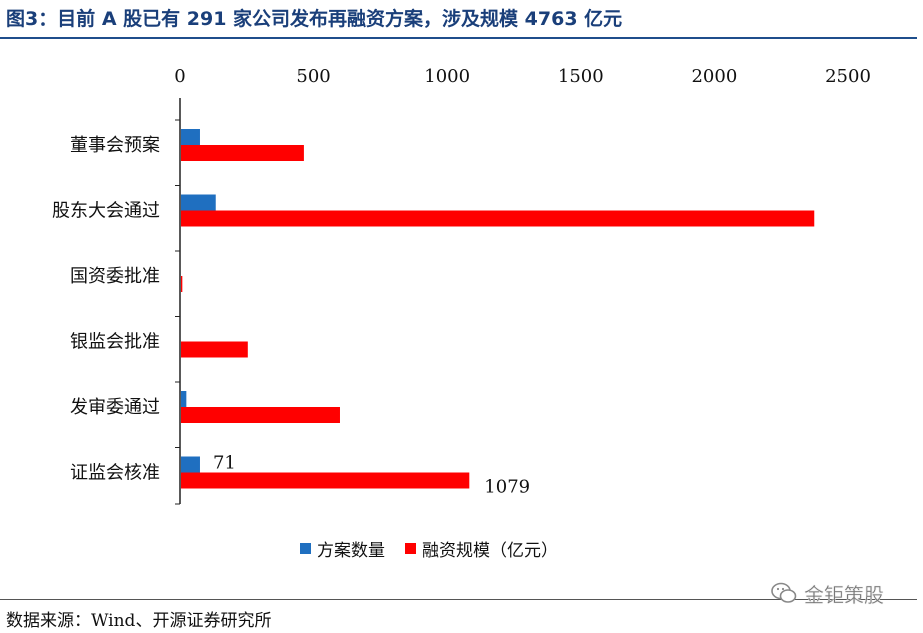 This screenshot has height=633, width=923. I want to click on x-tick-label: 0, so click(179, 76).